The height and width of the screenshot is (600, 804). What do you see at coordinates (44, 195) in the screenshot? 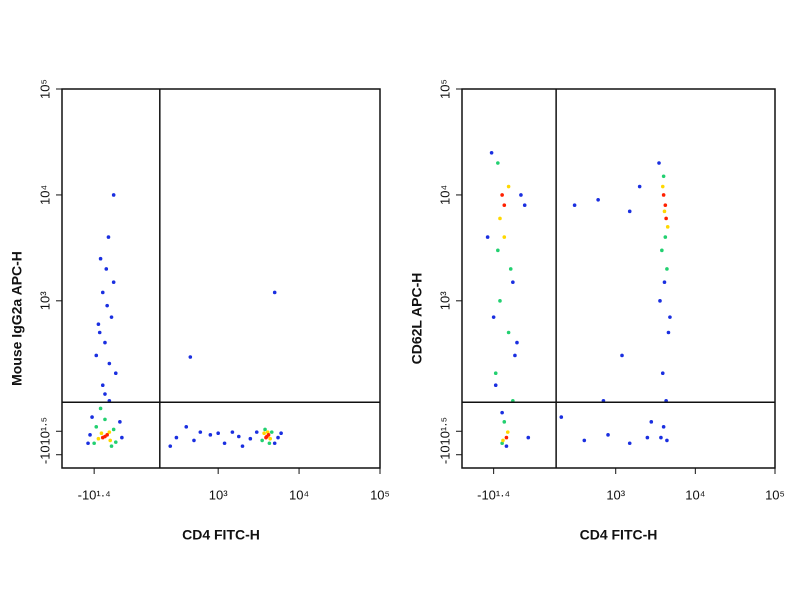
I see `y-tick-label: 10⁴` at bounding box center [44, 195].